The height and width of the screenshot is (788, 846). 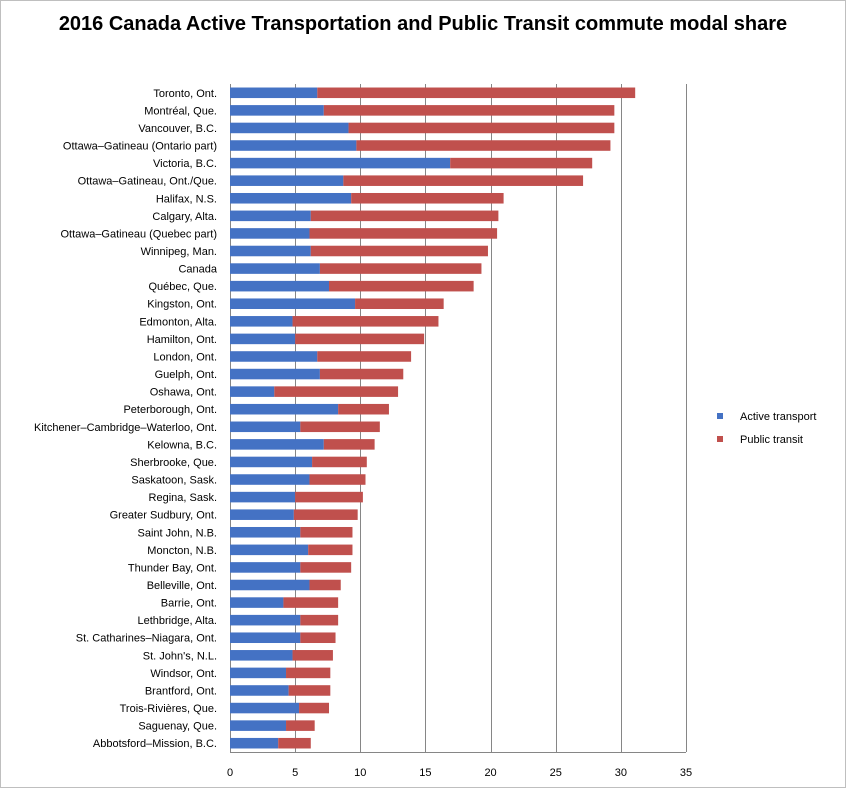 What do you see at coordinates (125, 428) in the screenshot?
I see `category-label: Kitchener–Cambridge–Waterloo, Ont.` at bounding box center [125, 428].